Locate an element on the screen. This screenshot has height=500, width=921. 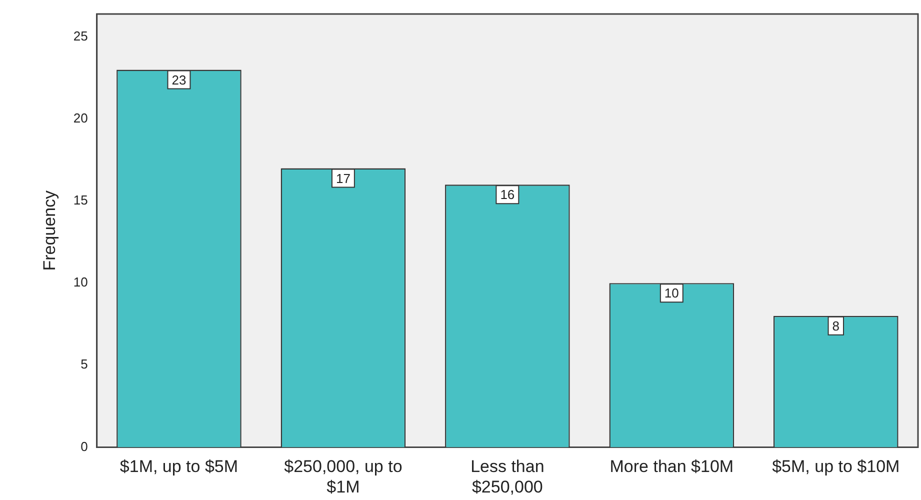
data-label: 8 is located at coordinates (836, 326).